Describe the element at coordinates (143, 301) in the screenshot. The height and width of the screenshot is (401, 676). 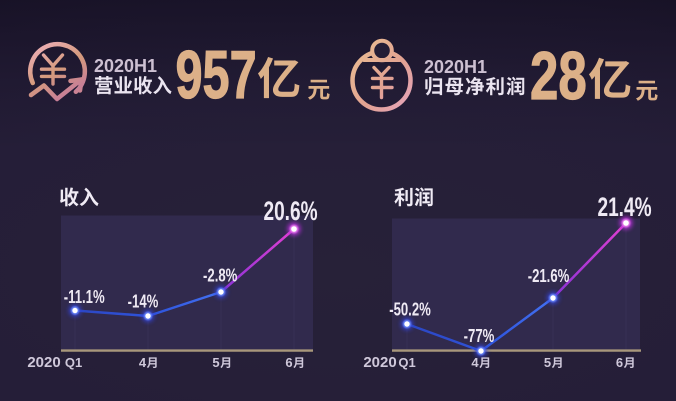
I see `svg-text: -14%` at that location.